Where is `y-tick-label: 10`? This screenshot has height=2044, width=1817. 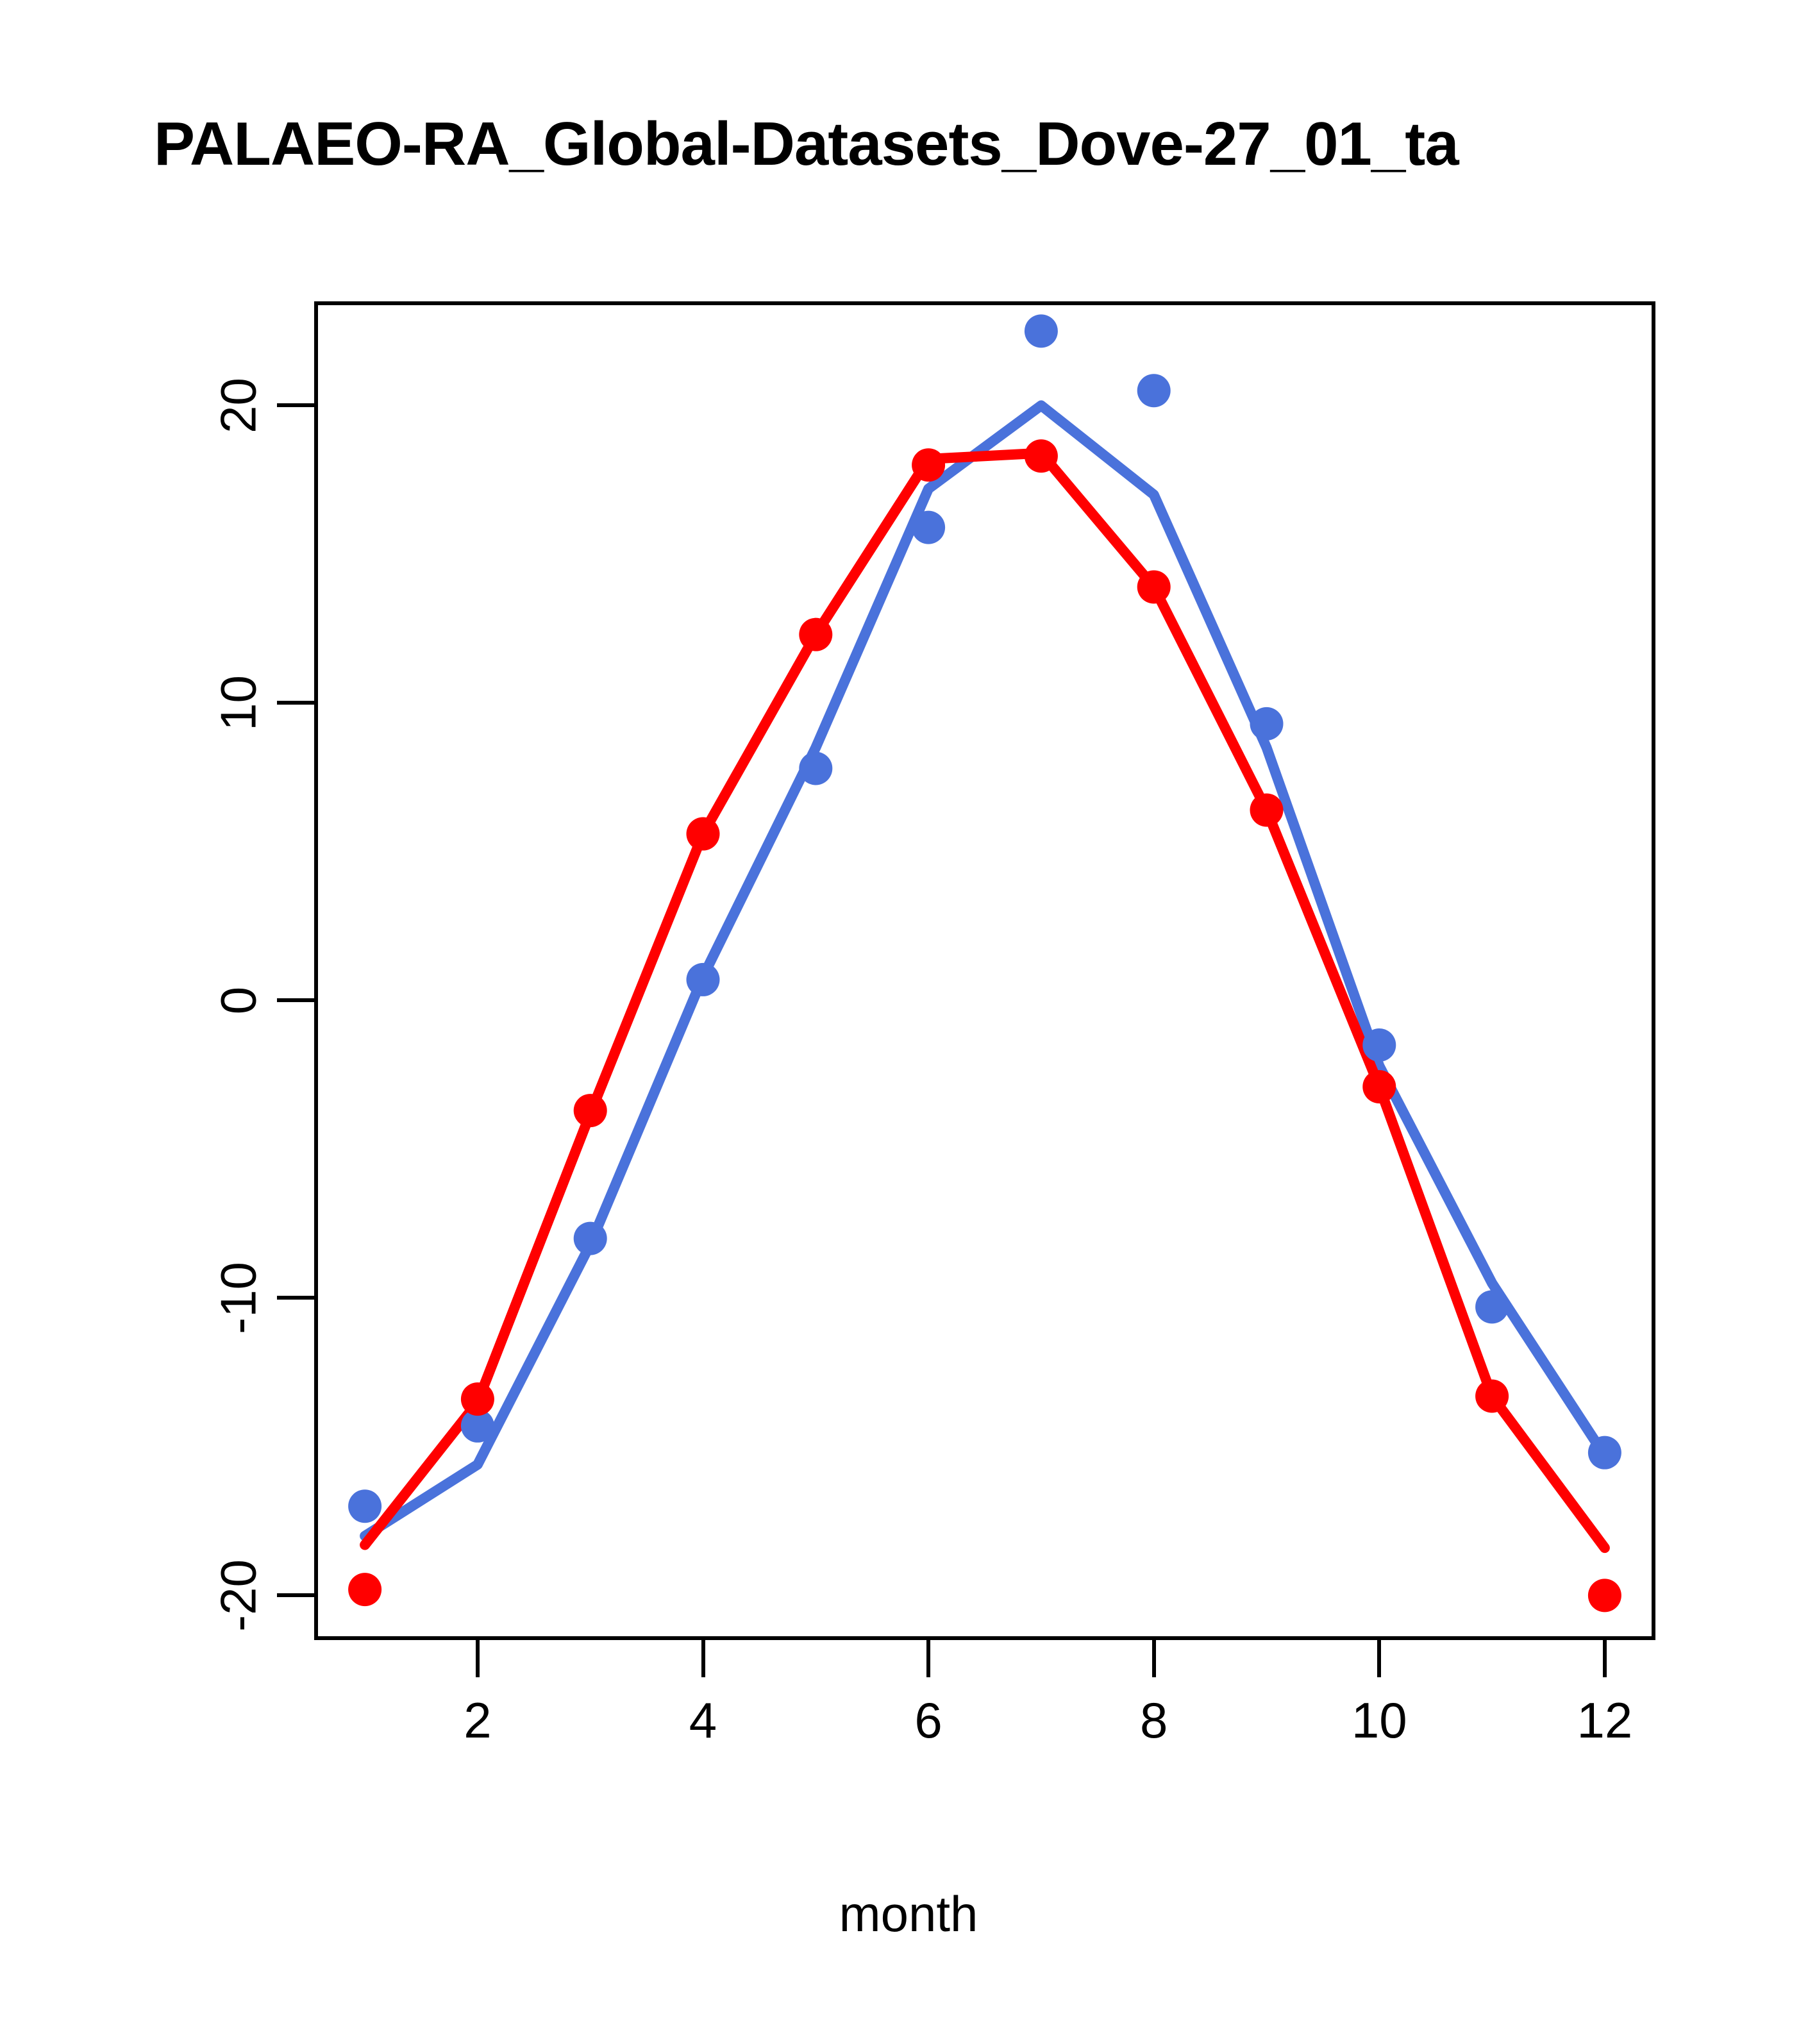 y-tick-label: 10 is located at coordinates (239, 704).